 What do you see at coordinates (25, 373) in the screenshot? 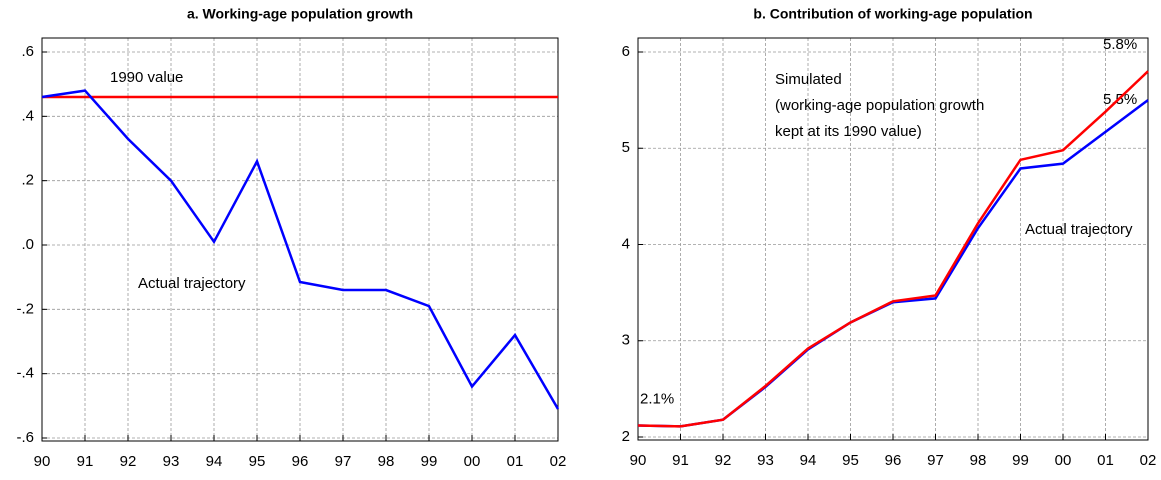
I see `y-tick-label: -.4` at bounding box center [25, 373].